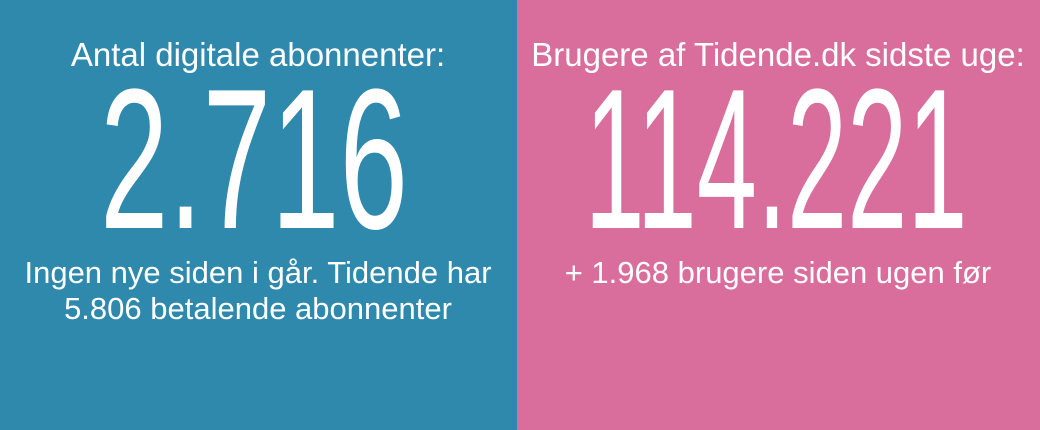 This screenshot has height=430, width=1040. What do you see at coordinates (258, 308) in the screenshot?
I see `panel-note: 5.806 betalende abonnenter` at bounding box center [258, 308].